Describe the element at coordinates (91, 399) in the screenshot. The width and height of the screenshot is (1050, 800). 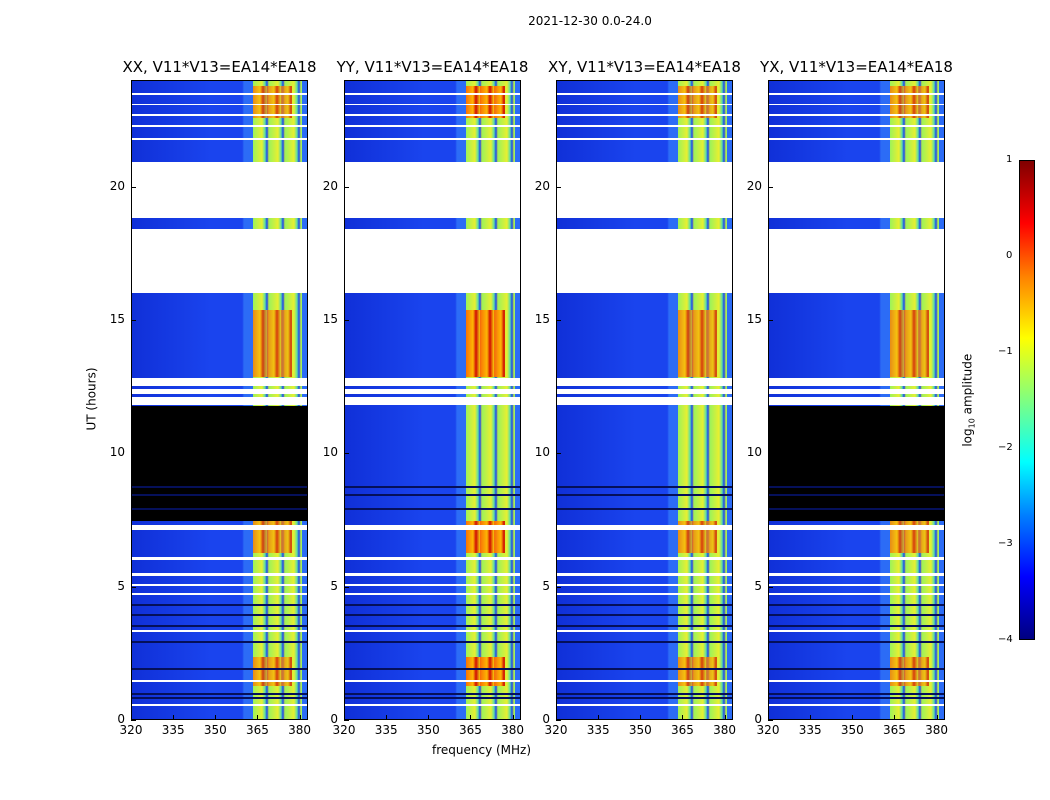
I see `y-axis-label: UT (hours)` at that location.